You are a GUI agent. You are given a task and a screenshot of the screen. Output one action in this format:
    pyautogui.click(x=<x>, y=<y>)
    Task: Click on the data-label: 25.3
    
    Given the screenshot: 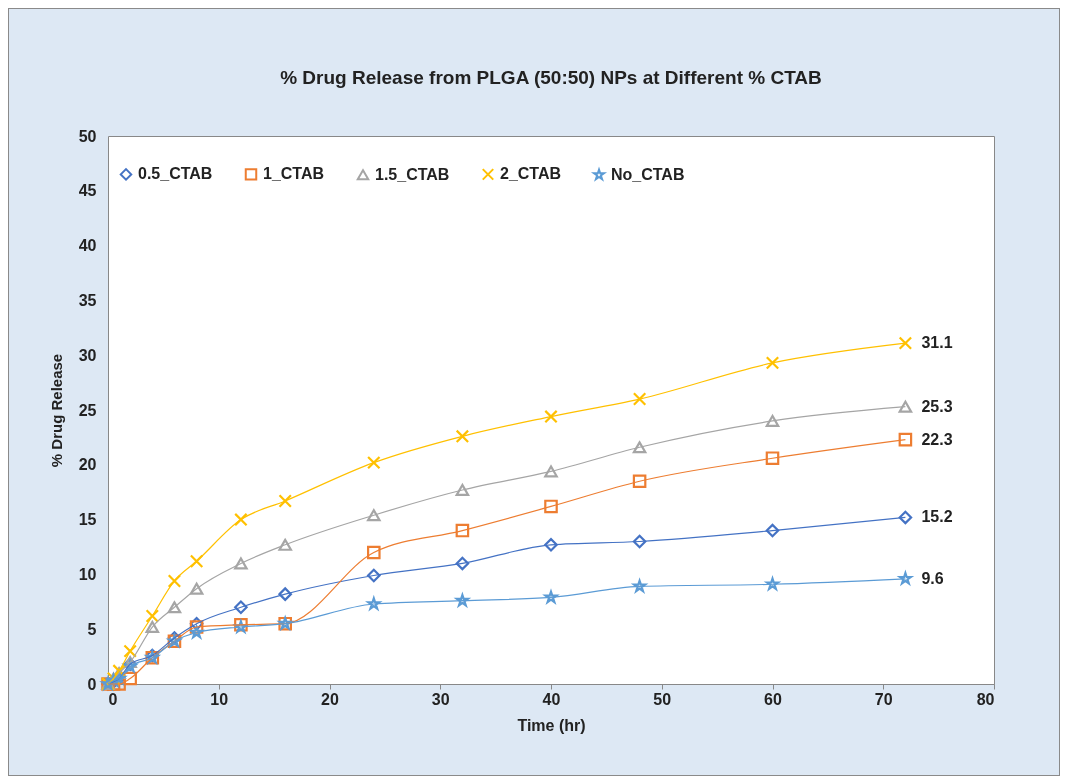 What is the action you would take?
    pyautogui.click(x=937, y=406)
    